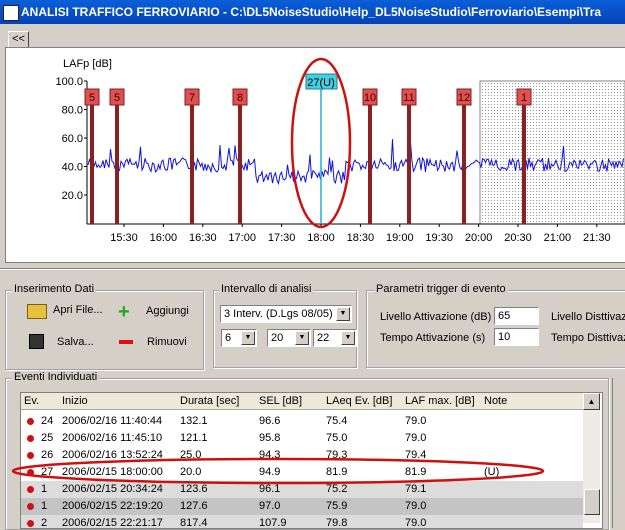  I want to click on group-title: Eventi Individuati, so click(55, 377).